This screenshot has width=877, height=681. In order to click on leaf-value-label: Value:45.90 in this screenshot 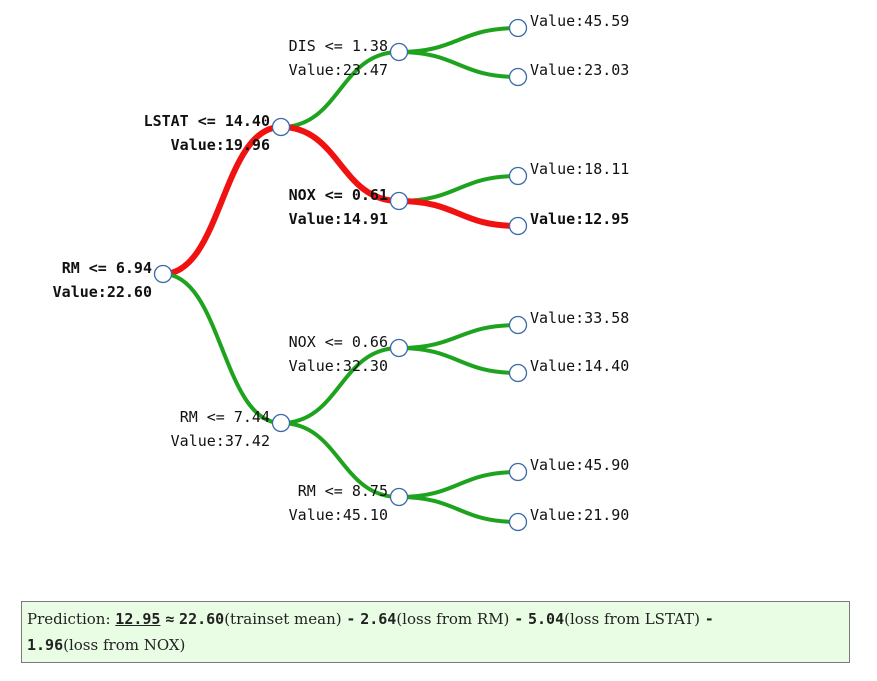, I will do `click(579, 465)`.